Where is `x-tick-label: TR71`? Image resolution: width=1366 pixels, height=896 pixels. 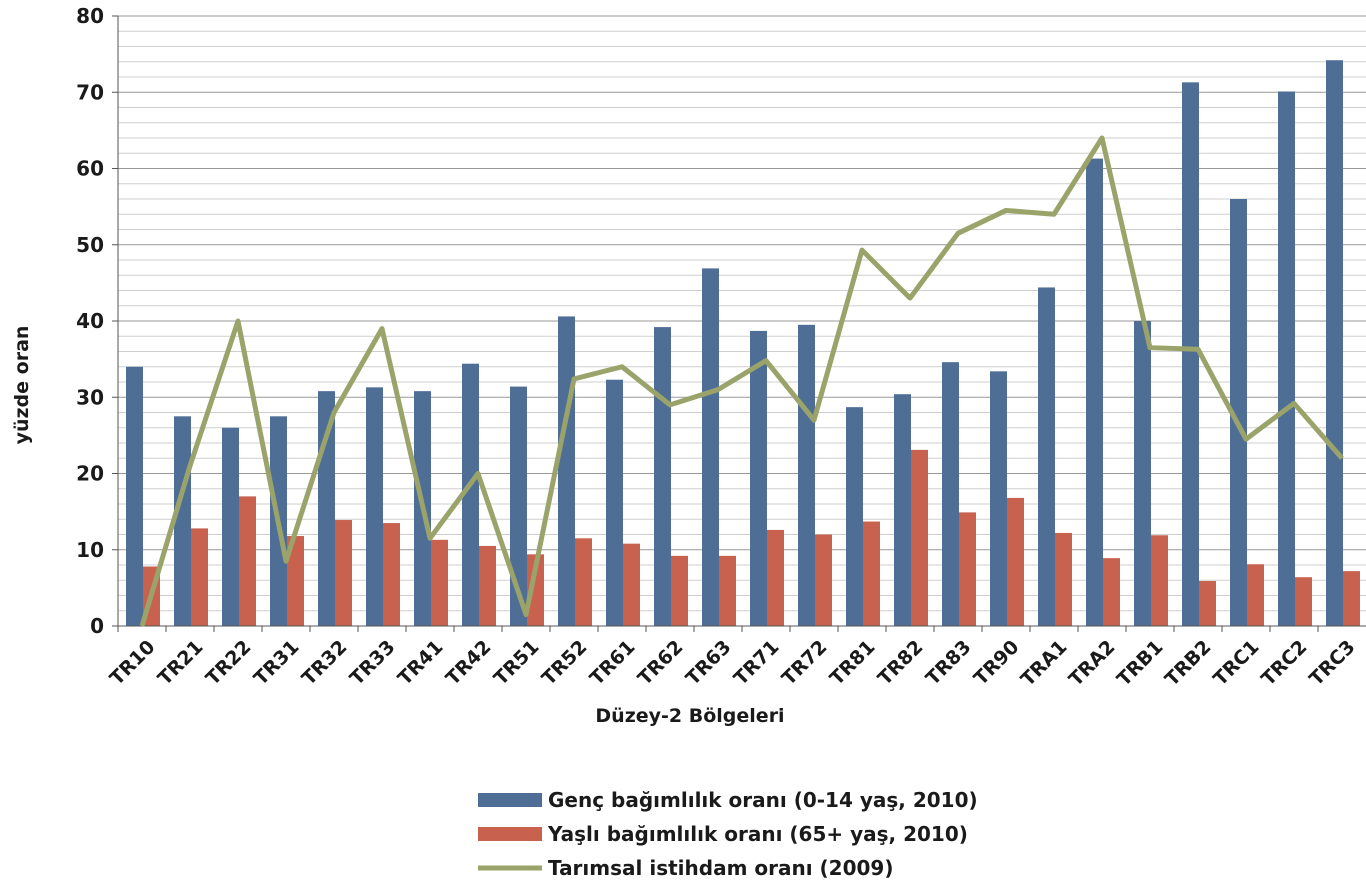 x-tick-label: TR71 is located at coordinates (757, 663).